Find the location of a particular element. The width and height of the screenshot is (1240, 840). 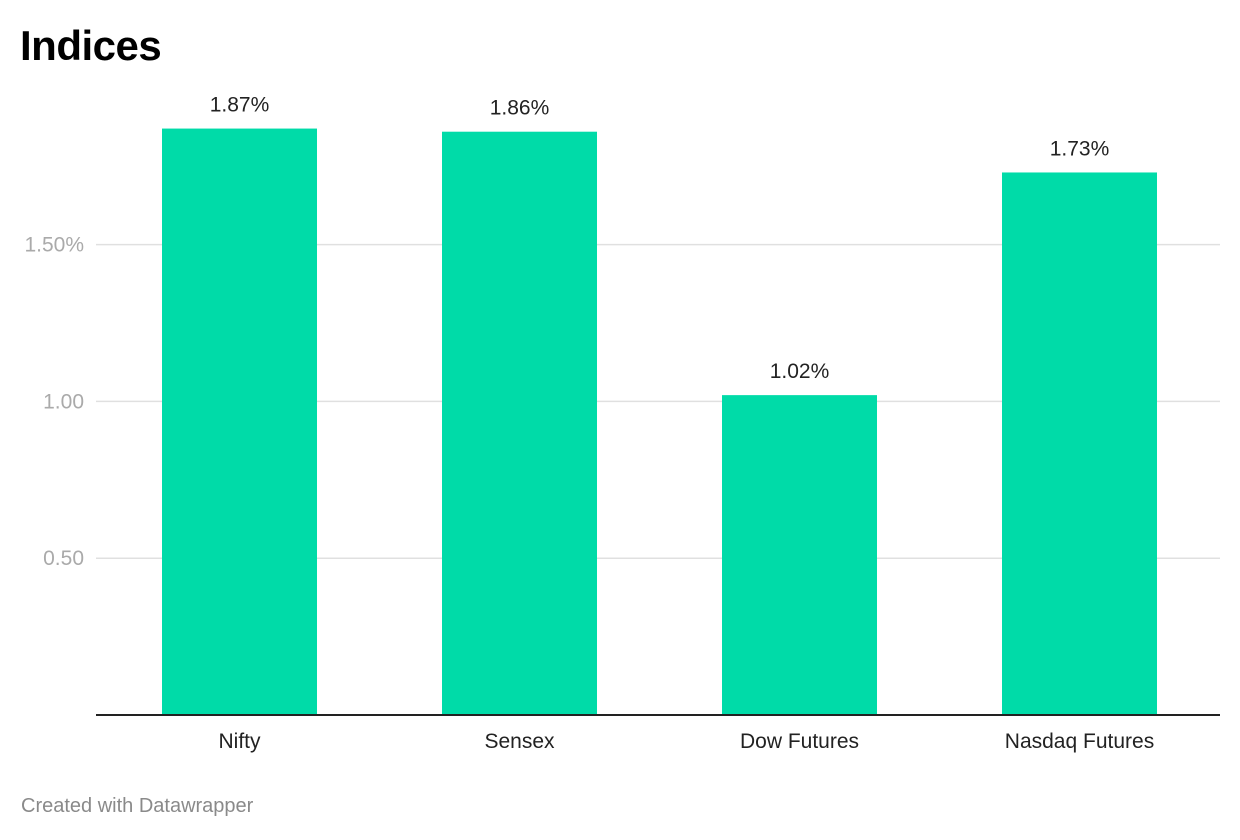

bar-dow-futures is located at coordinates (799, 555).